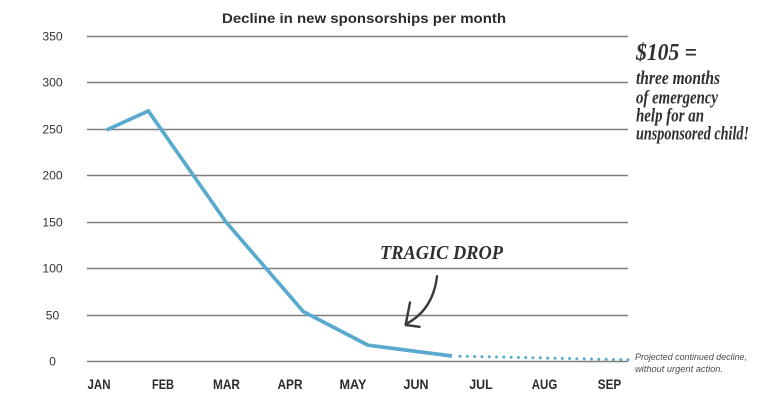  I want to click on svg-text:Decline in new sponsorships pe: Decline in new sponsorships per month, so click(364, 18).